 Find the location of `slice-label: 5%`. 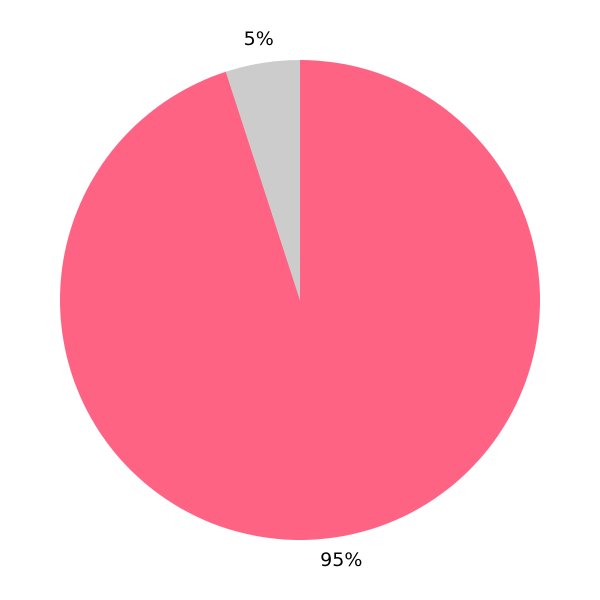

slice-label: 5% is located at coordinates (259, 39).